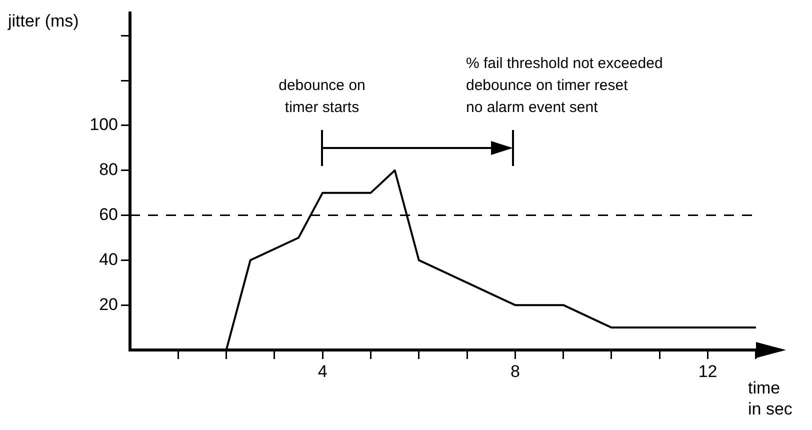 The width and height of the screenshot is (812, 430). Describe the element at coordinates (43, 21) in the screenshot. I see `y-axis-title: jitter (ms)` at that location.